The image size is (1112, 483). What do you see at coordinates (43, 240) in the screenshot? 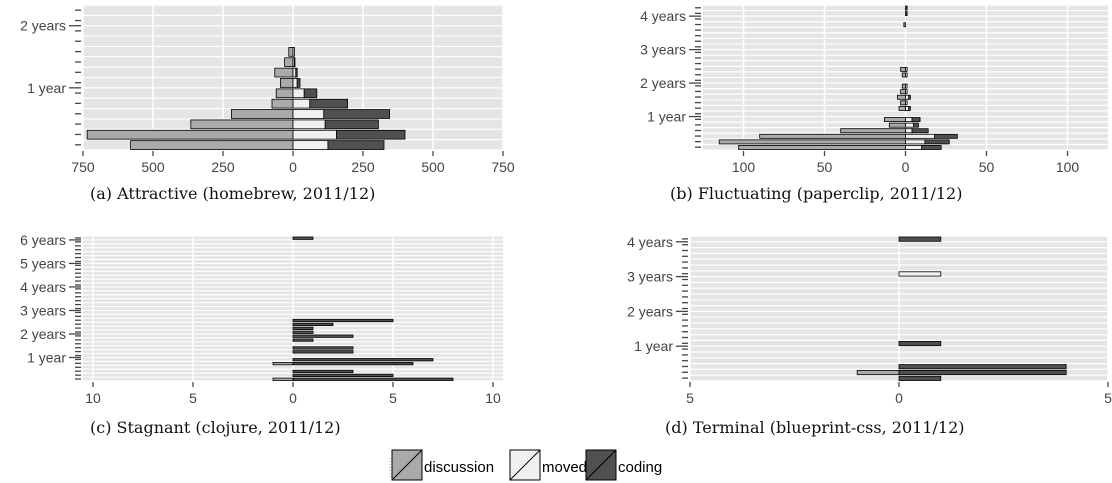
I see `y-tick-label: 6 years` at bounding box center [43, 240].